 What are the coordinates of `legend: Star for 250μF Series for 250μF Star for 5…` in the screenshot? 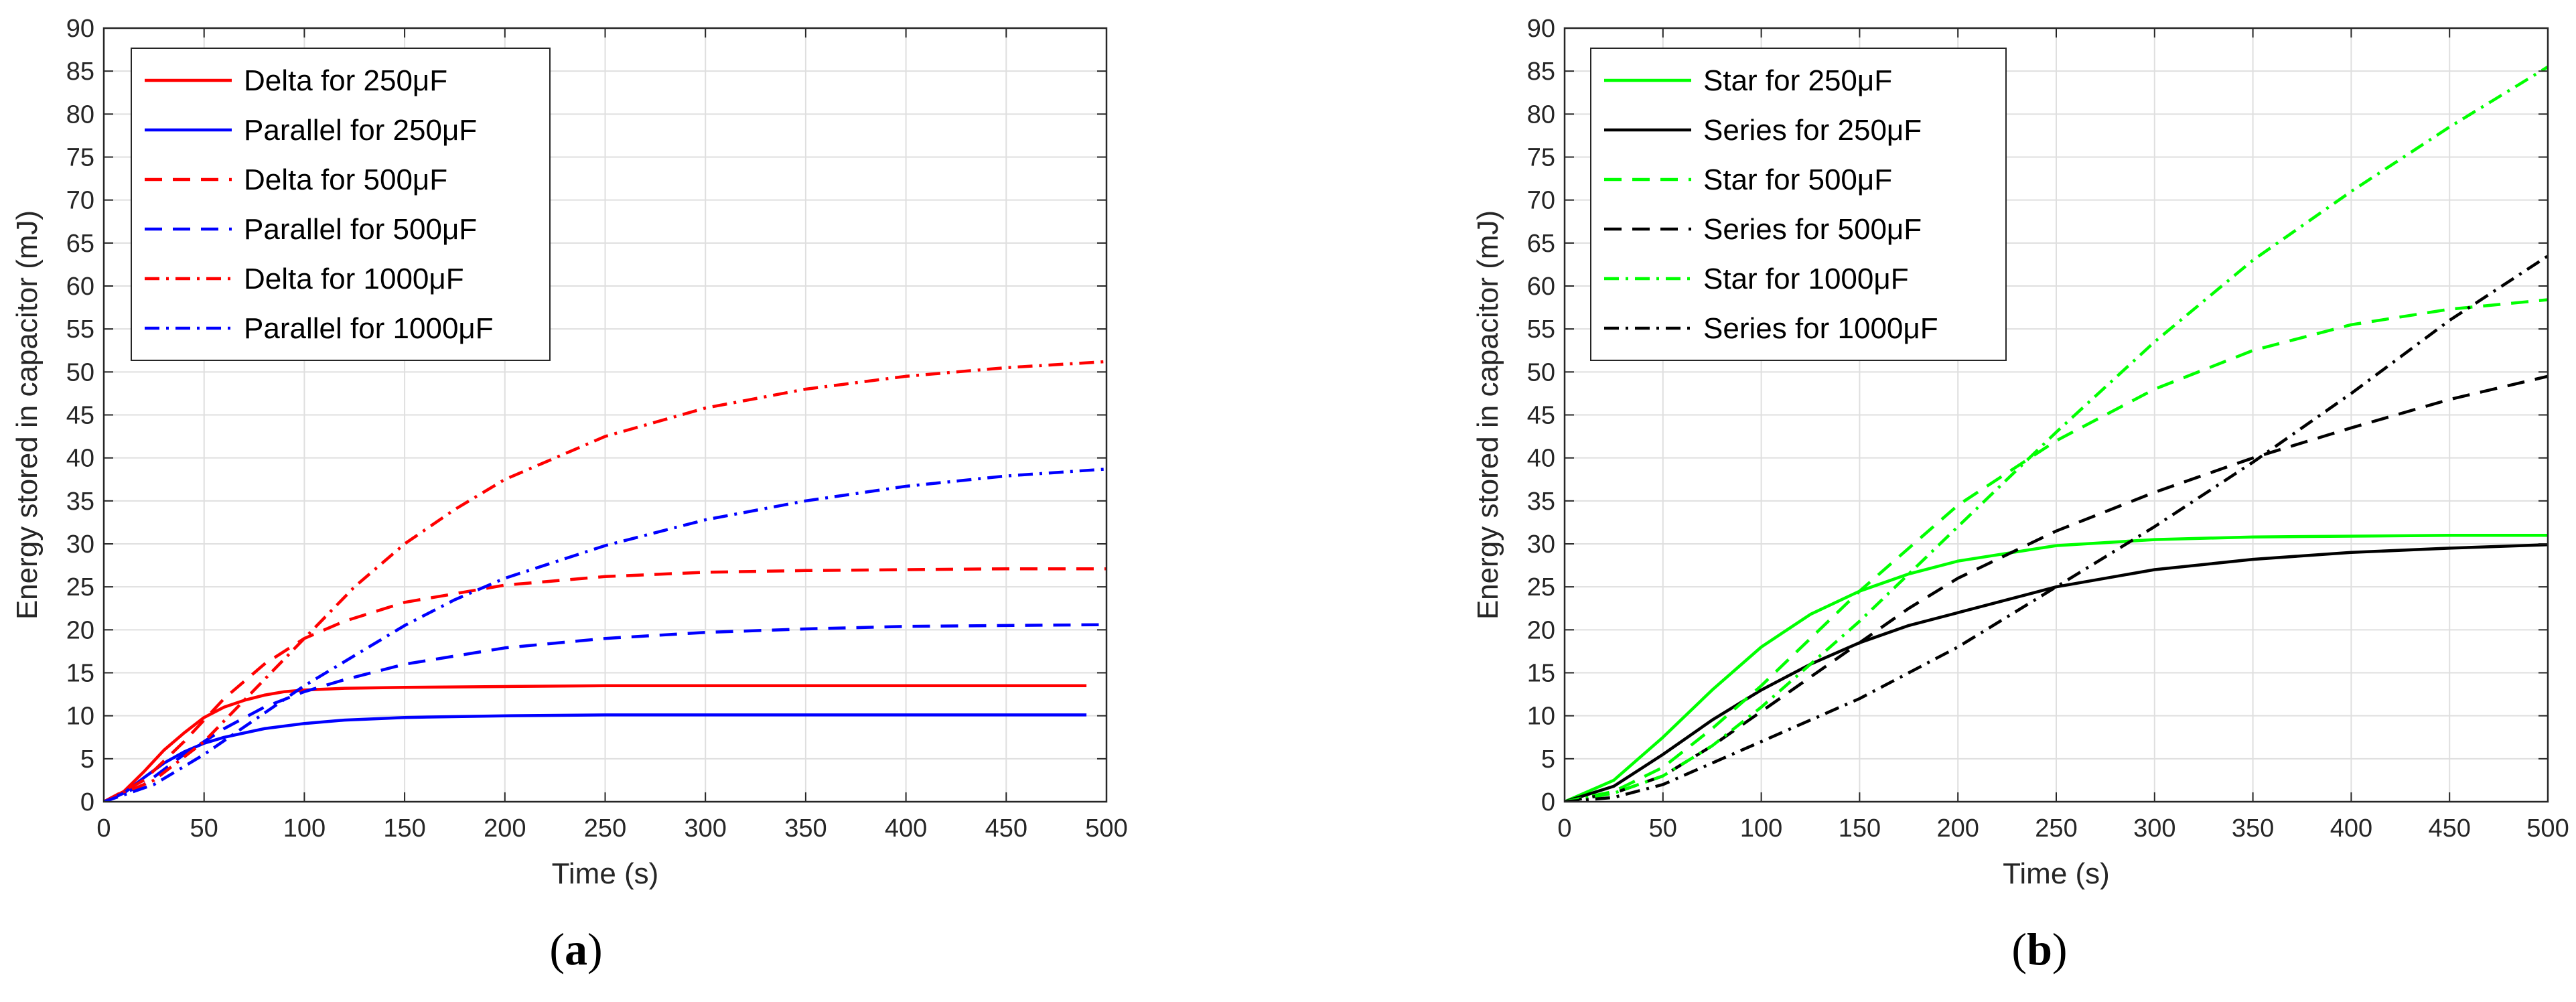 It's located at (1798, 204).